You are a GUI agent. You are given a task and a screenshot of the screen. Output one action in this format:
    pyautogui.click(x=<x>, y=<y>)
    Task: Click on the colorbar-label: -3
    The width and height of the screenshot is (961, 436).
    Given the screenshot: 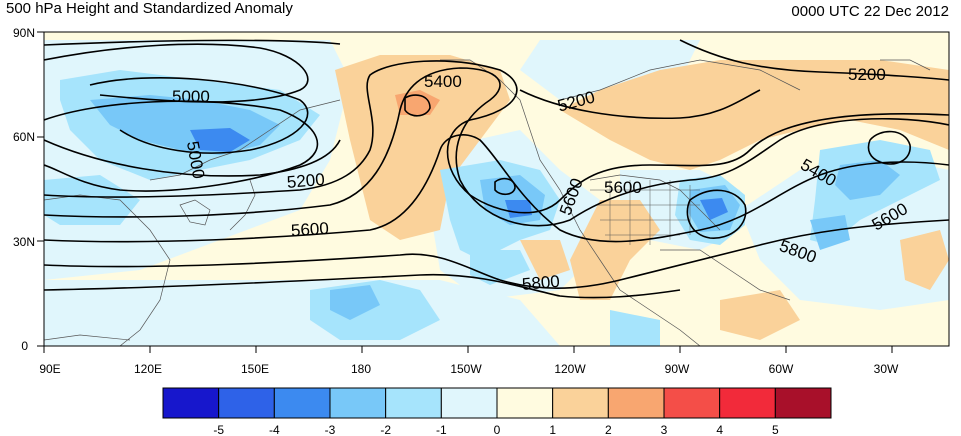 What is the action you would take?
    pyautogui.click(x=330, y=429)
    